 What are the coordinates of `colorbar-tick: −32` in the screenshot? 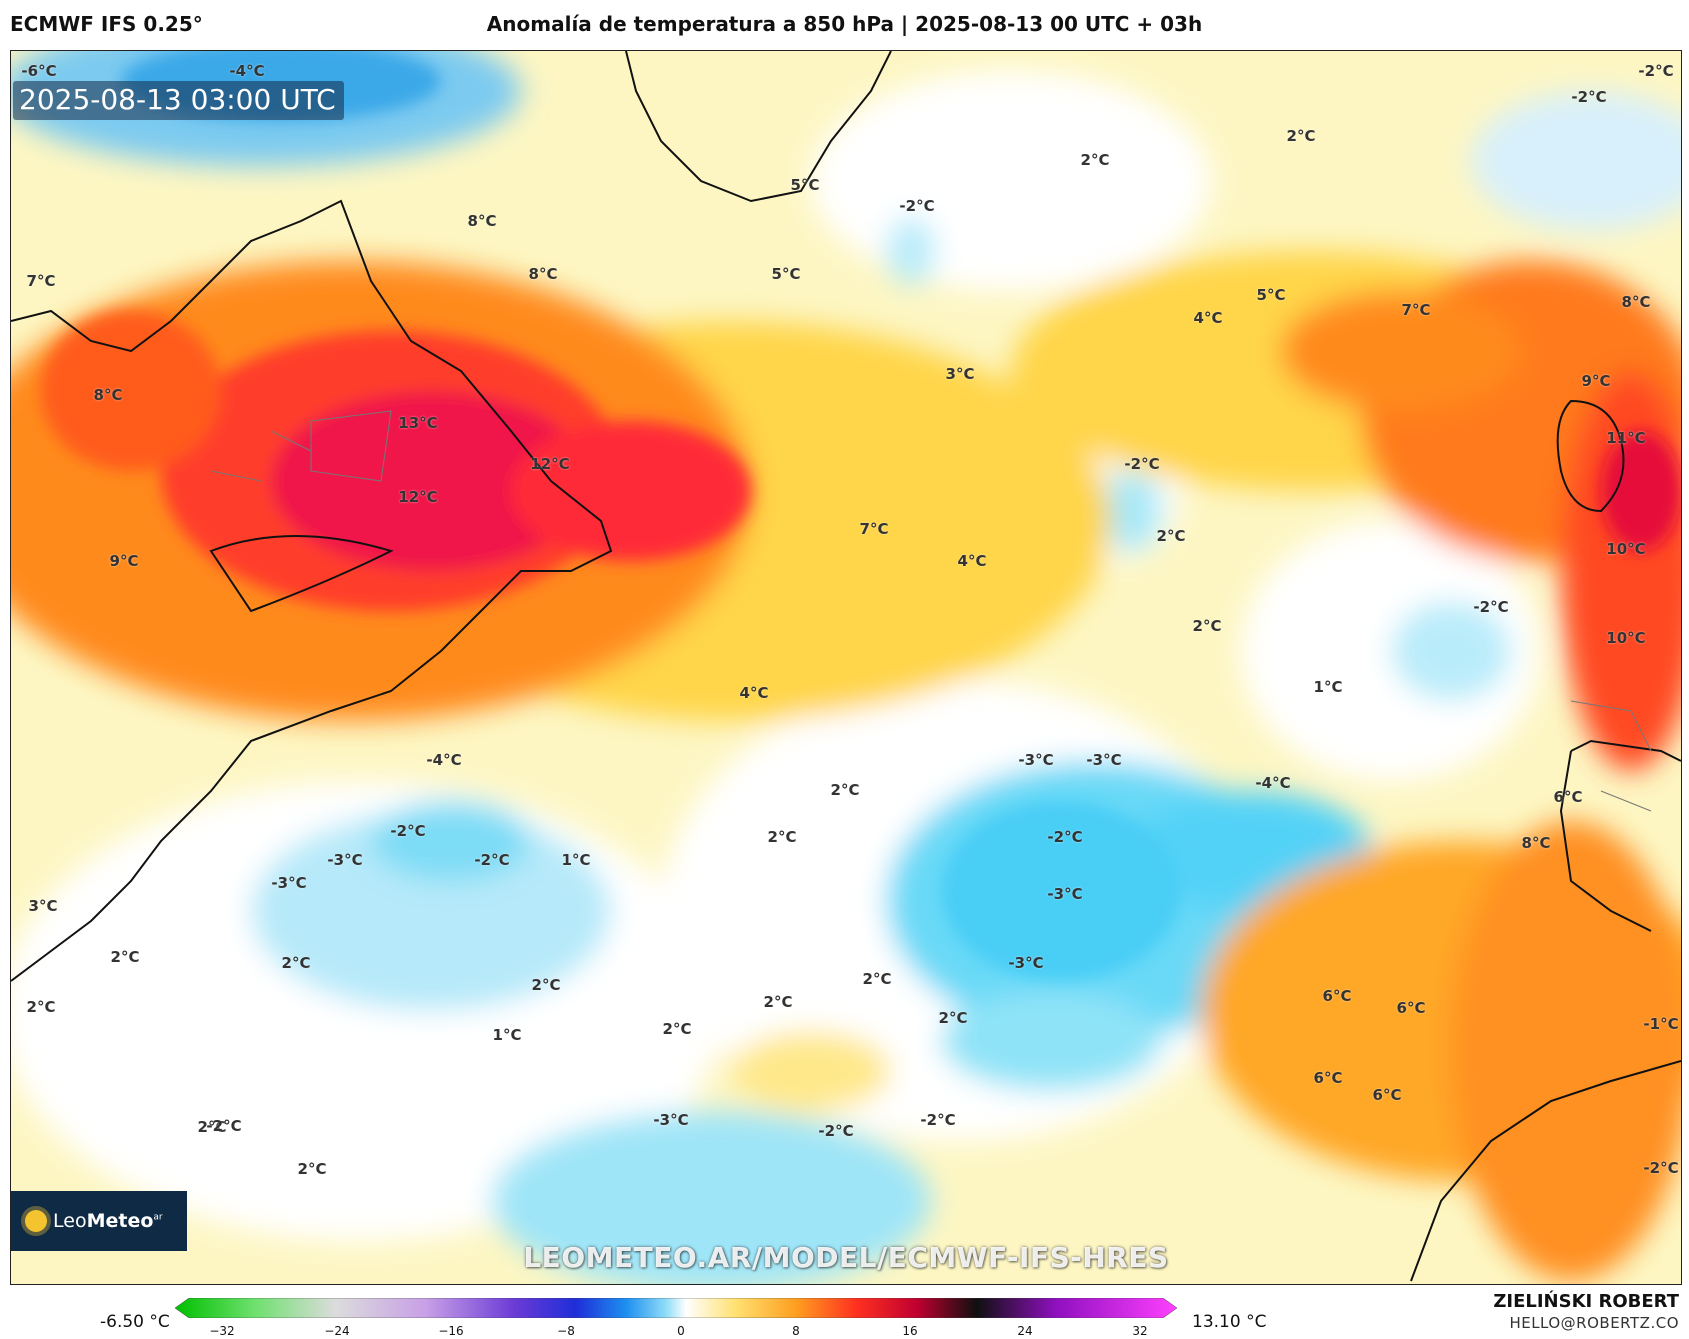 It's located at (222, 1331).